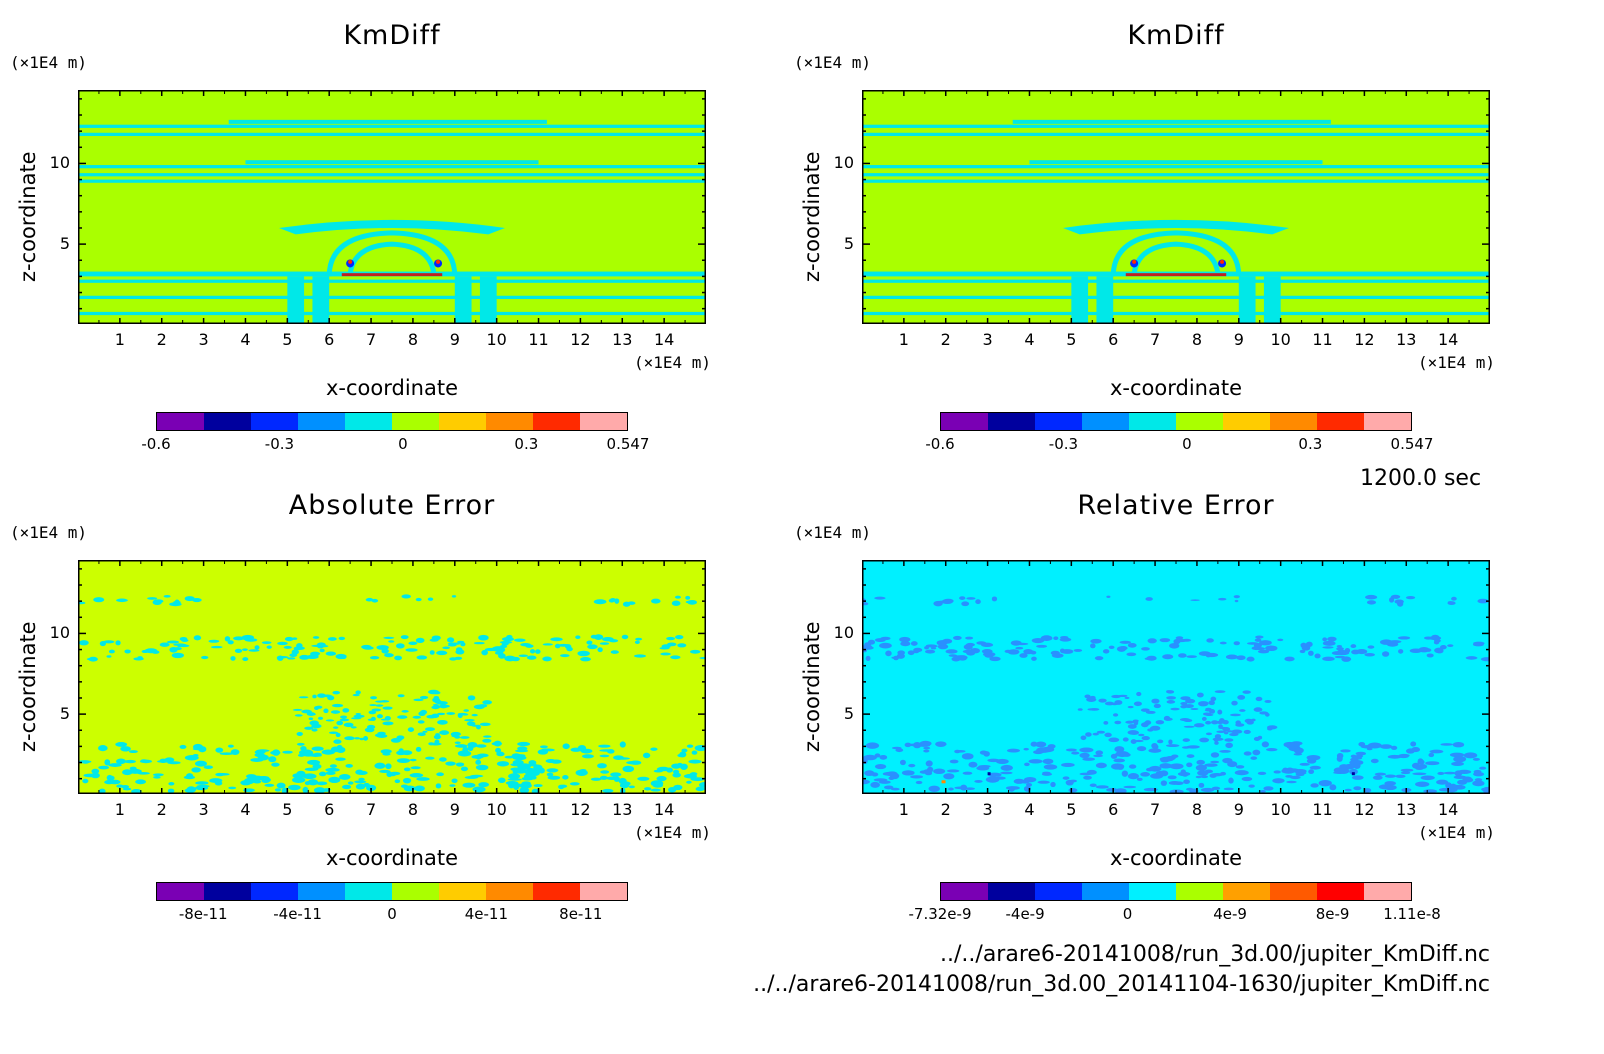 The width and height of the screenshot is (1604, 1054). What do you see at coordinates (833, 62) in the screenshot?
I see `y-unit-label: (×1E4 m)` at bounding box center [833, 62].